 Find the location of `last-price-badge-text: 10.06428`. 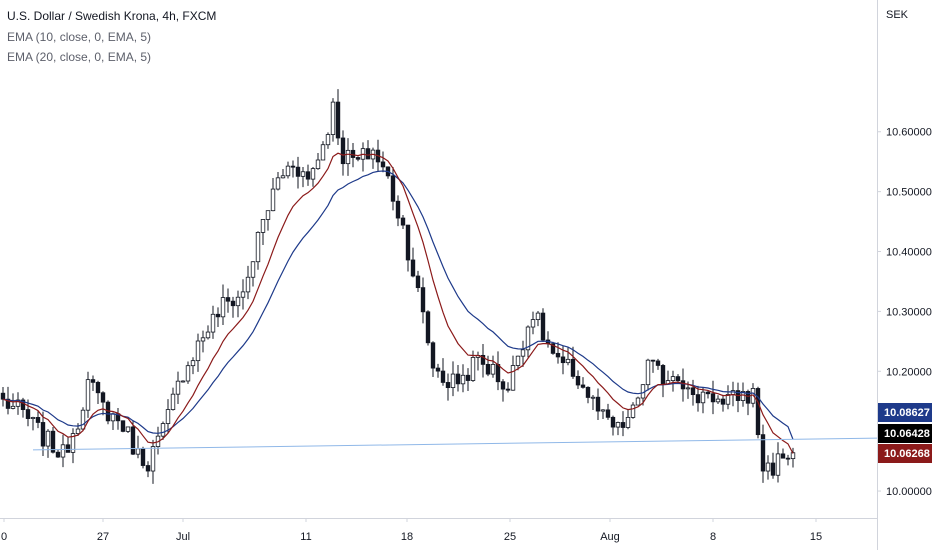

last-price-badge-text: 10.06428 is located at coordinates (907, 434).